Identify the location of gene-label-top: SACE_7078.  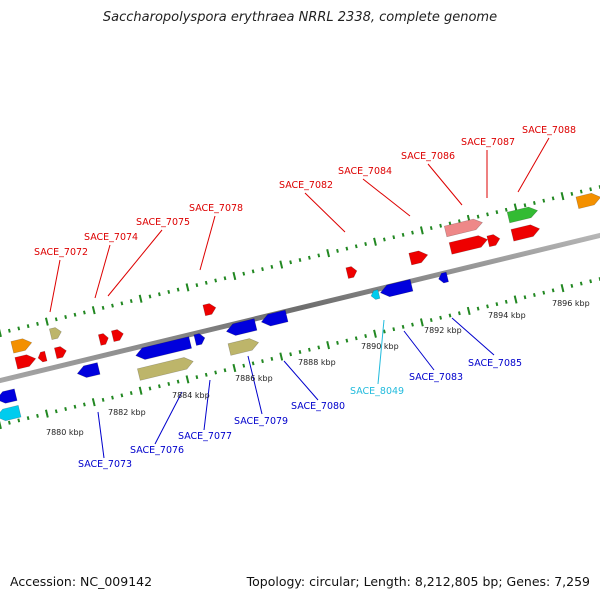
(216, 208).